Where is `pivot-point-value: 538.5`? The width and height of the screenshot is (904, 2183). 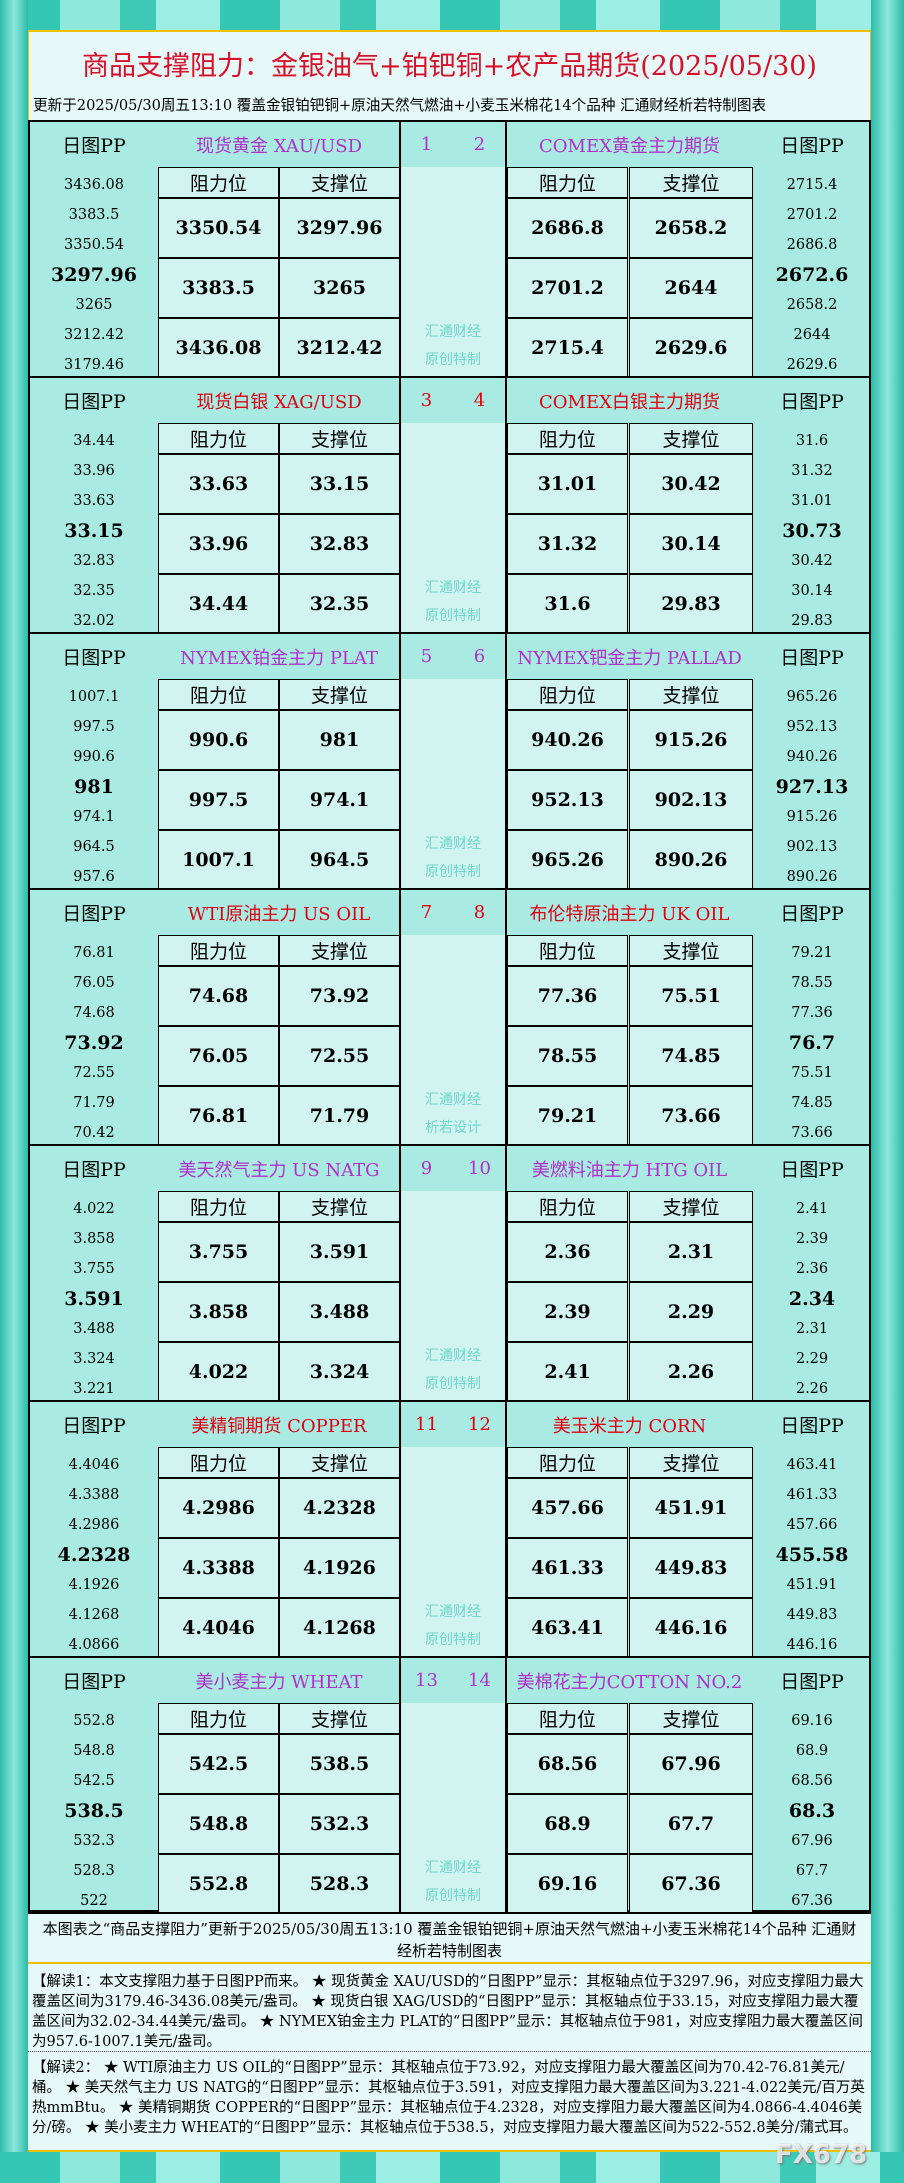 pivot-point-value: 538.5 is located at coordinates (94, 1811).